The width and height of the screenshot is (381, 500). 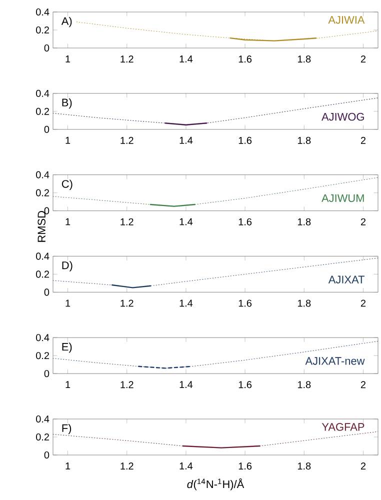 What do you see at coordinates (42, 226) in the screenshot?
I see `y-axis-title: RMSD` at bounding box center [42, 226].